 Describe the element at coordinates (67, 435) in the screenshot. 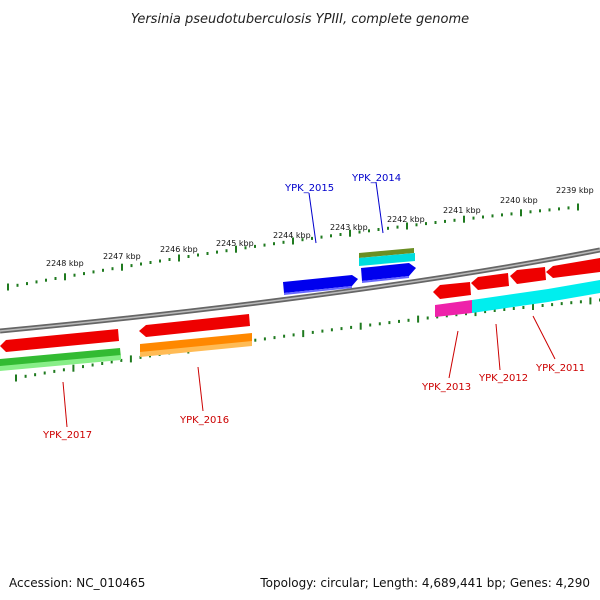

I see `gene-label-ypk-2017: YPK_2017` at that location.